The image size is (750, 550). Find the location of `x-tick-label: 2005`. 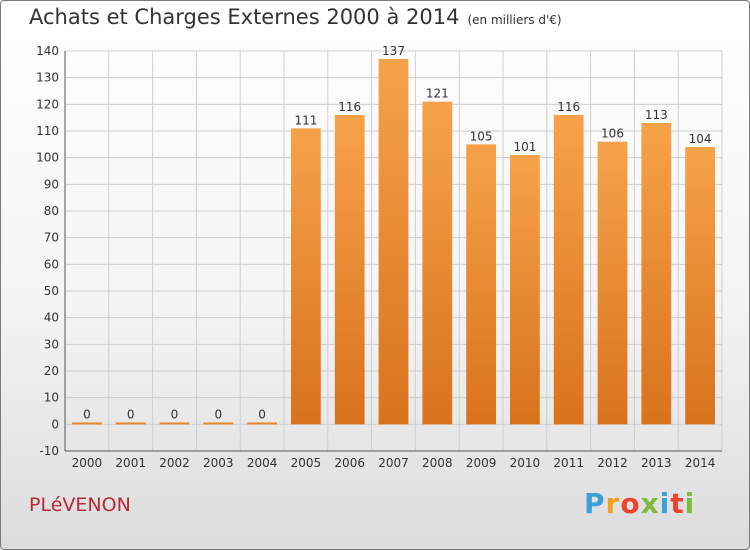

x-tick-label: 2005 is located at coordinates (306, 463).